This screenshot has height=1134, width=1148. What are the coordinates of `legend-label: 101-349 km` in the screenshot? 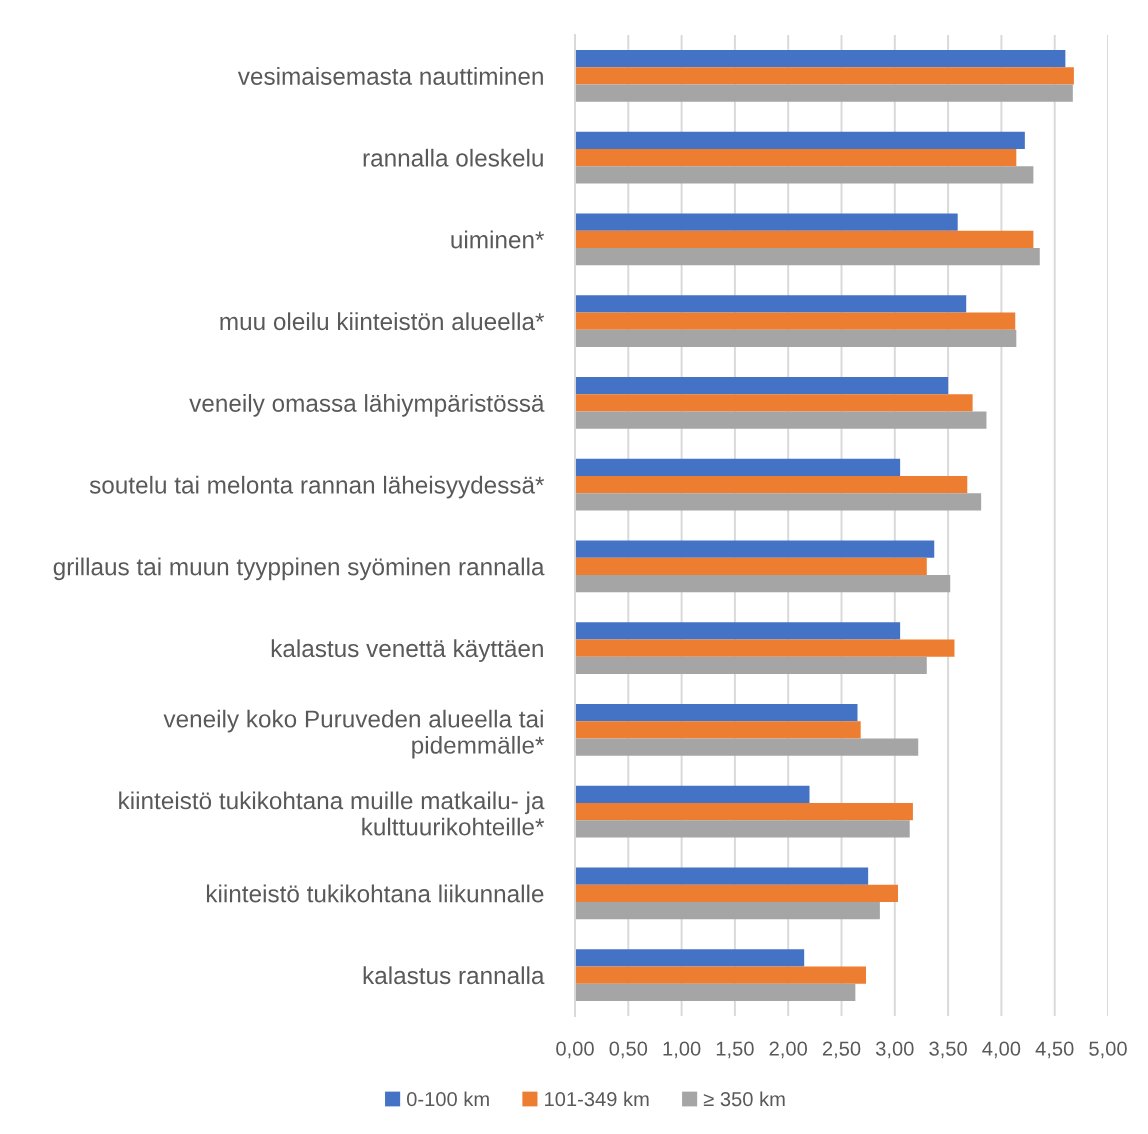 It's located at (597, 1099).